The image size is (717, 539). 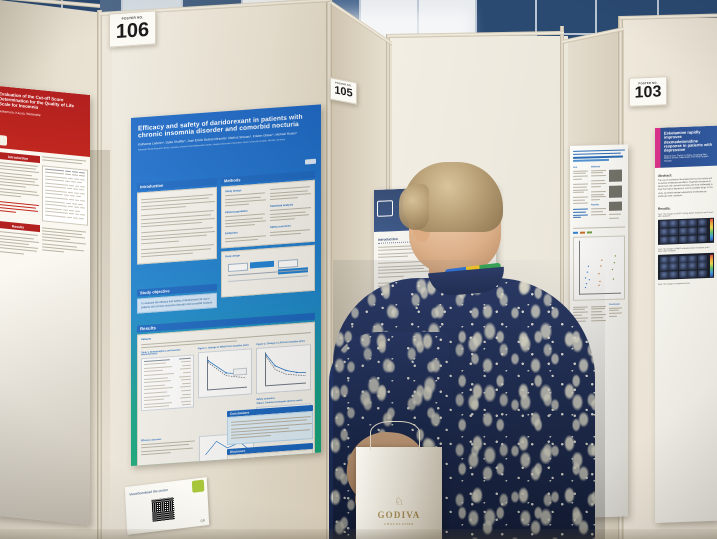 I want to click on figure2-line-series, so click(x=286, y=365).